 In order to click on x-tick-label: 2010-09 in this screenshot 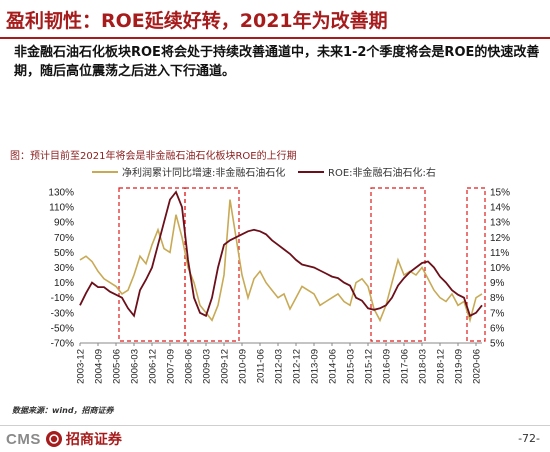, I will do `click(243, 366)`.